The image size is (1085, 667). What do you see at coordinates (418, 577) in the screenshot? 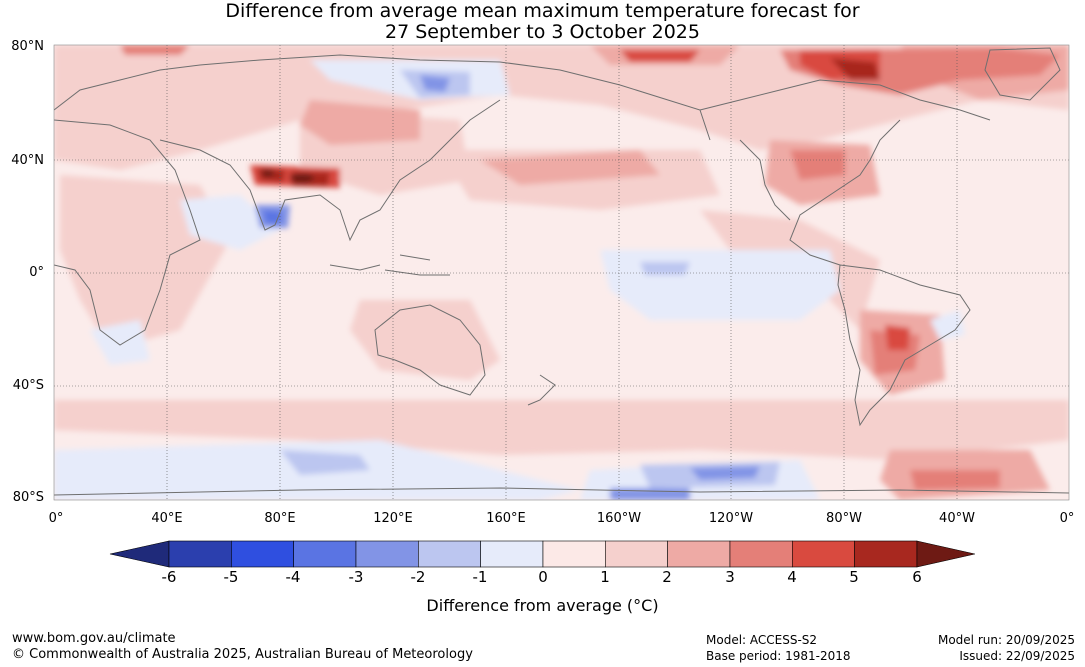
I see `colorbar-tick: -2` at bounding box center [418, 577].